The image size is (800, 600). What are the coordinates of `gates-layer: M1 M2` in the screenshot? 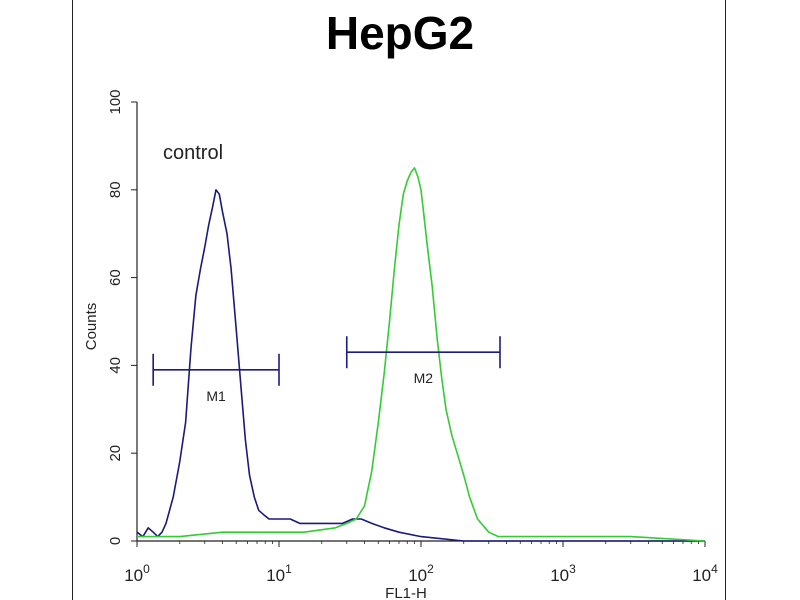 It's located at (326, 370).